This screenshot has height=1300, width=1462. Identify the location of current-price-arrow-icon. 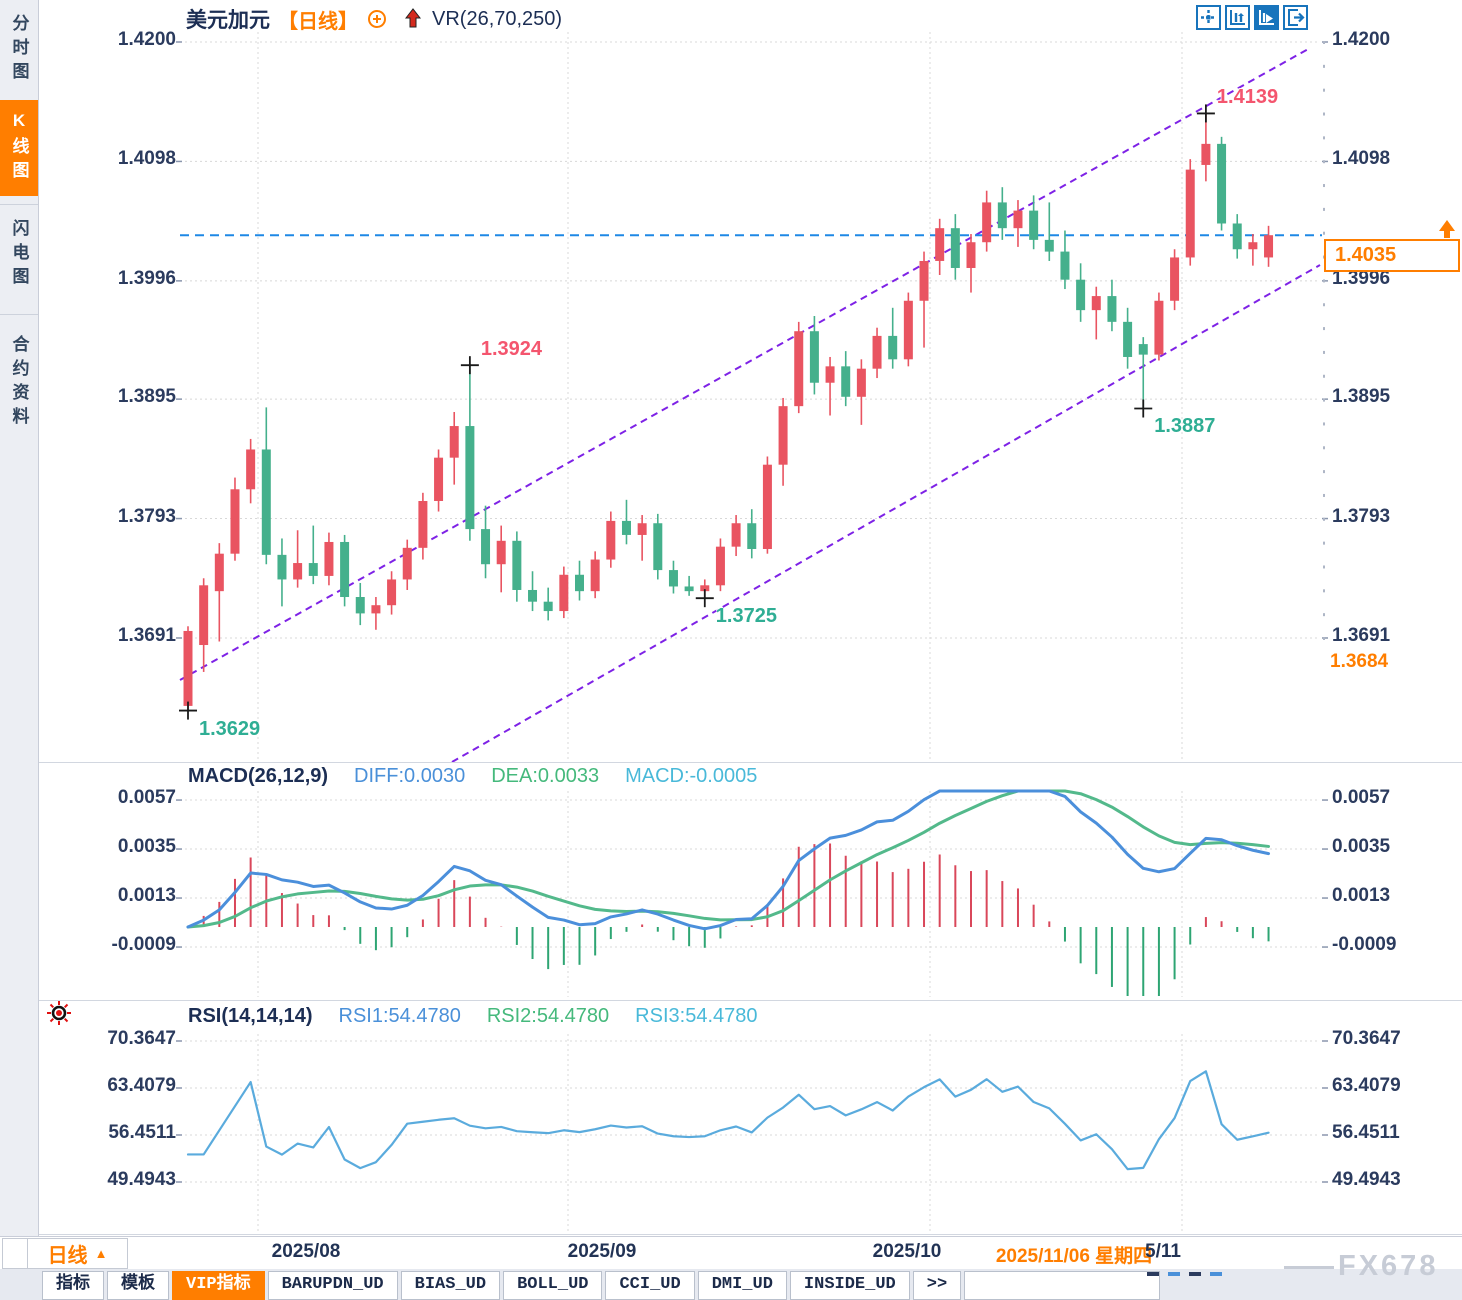
(1447, 231).